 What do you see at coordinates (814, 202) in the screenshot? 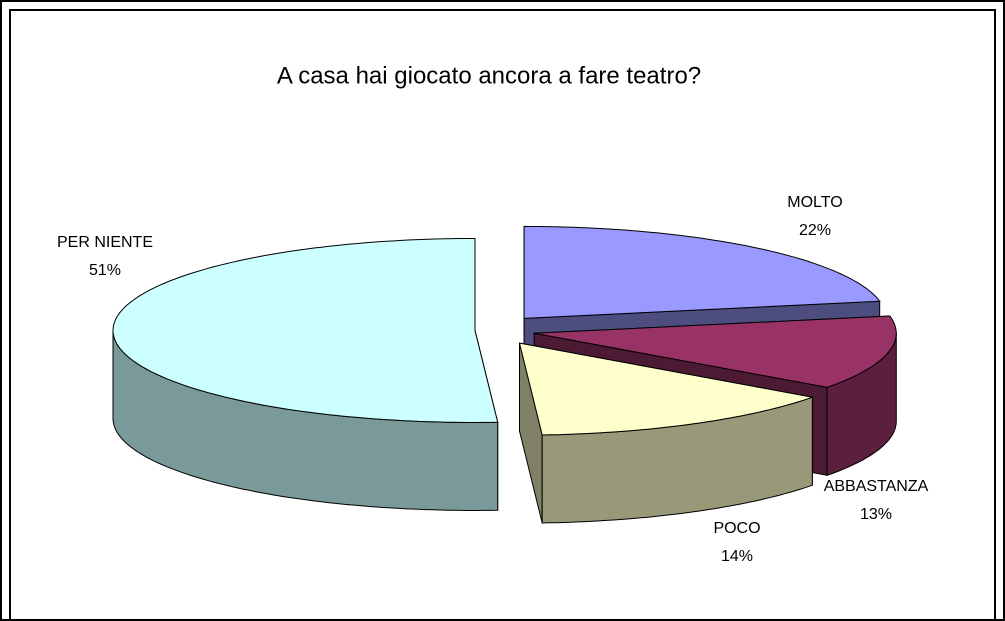
I see `slice-label: MOLTO` at bounding box center [814, 202].